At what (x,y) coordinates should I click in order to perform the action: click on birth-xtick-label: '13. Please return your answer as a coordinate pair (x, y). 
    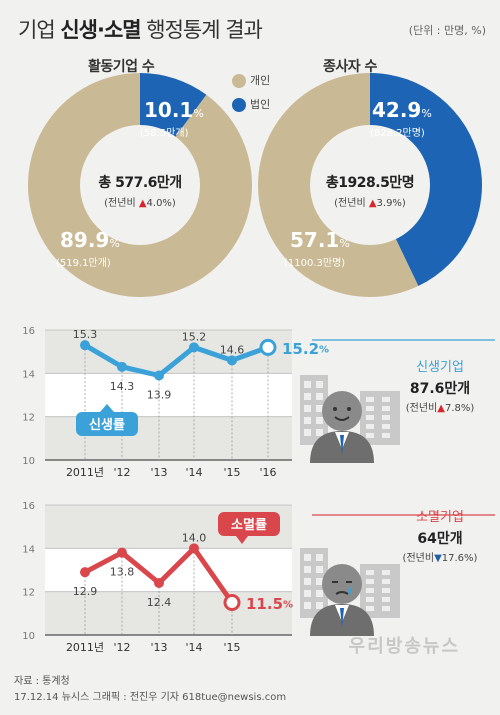
    Looking at the image, I should click on (158, 472).